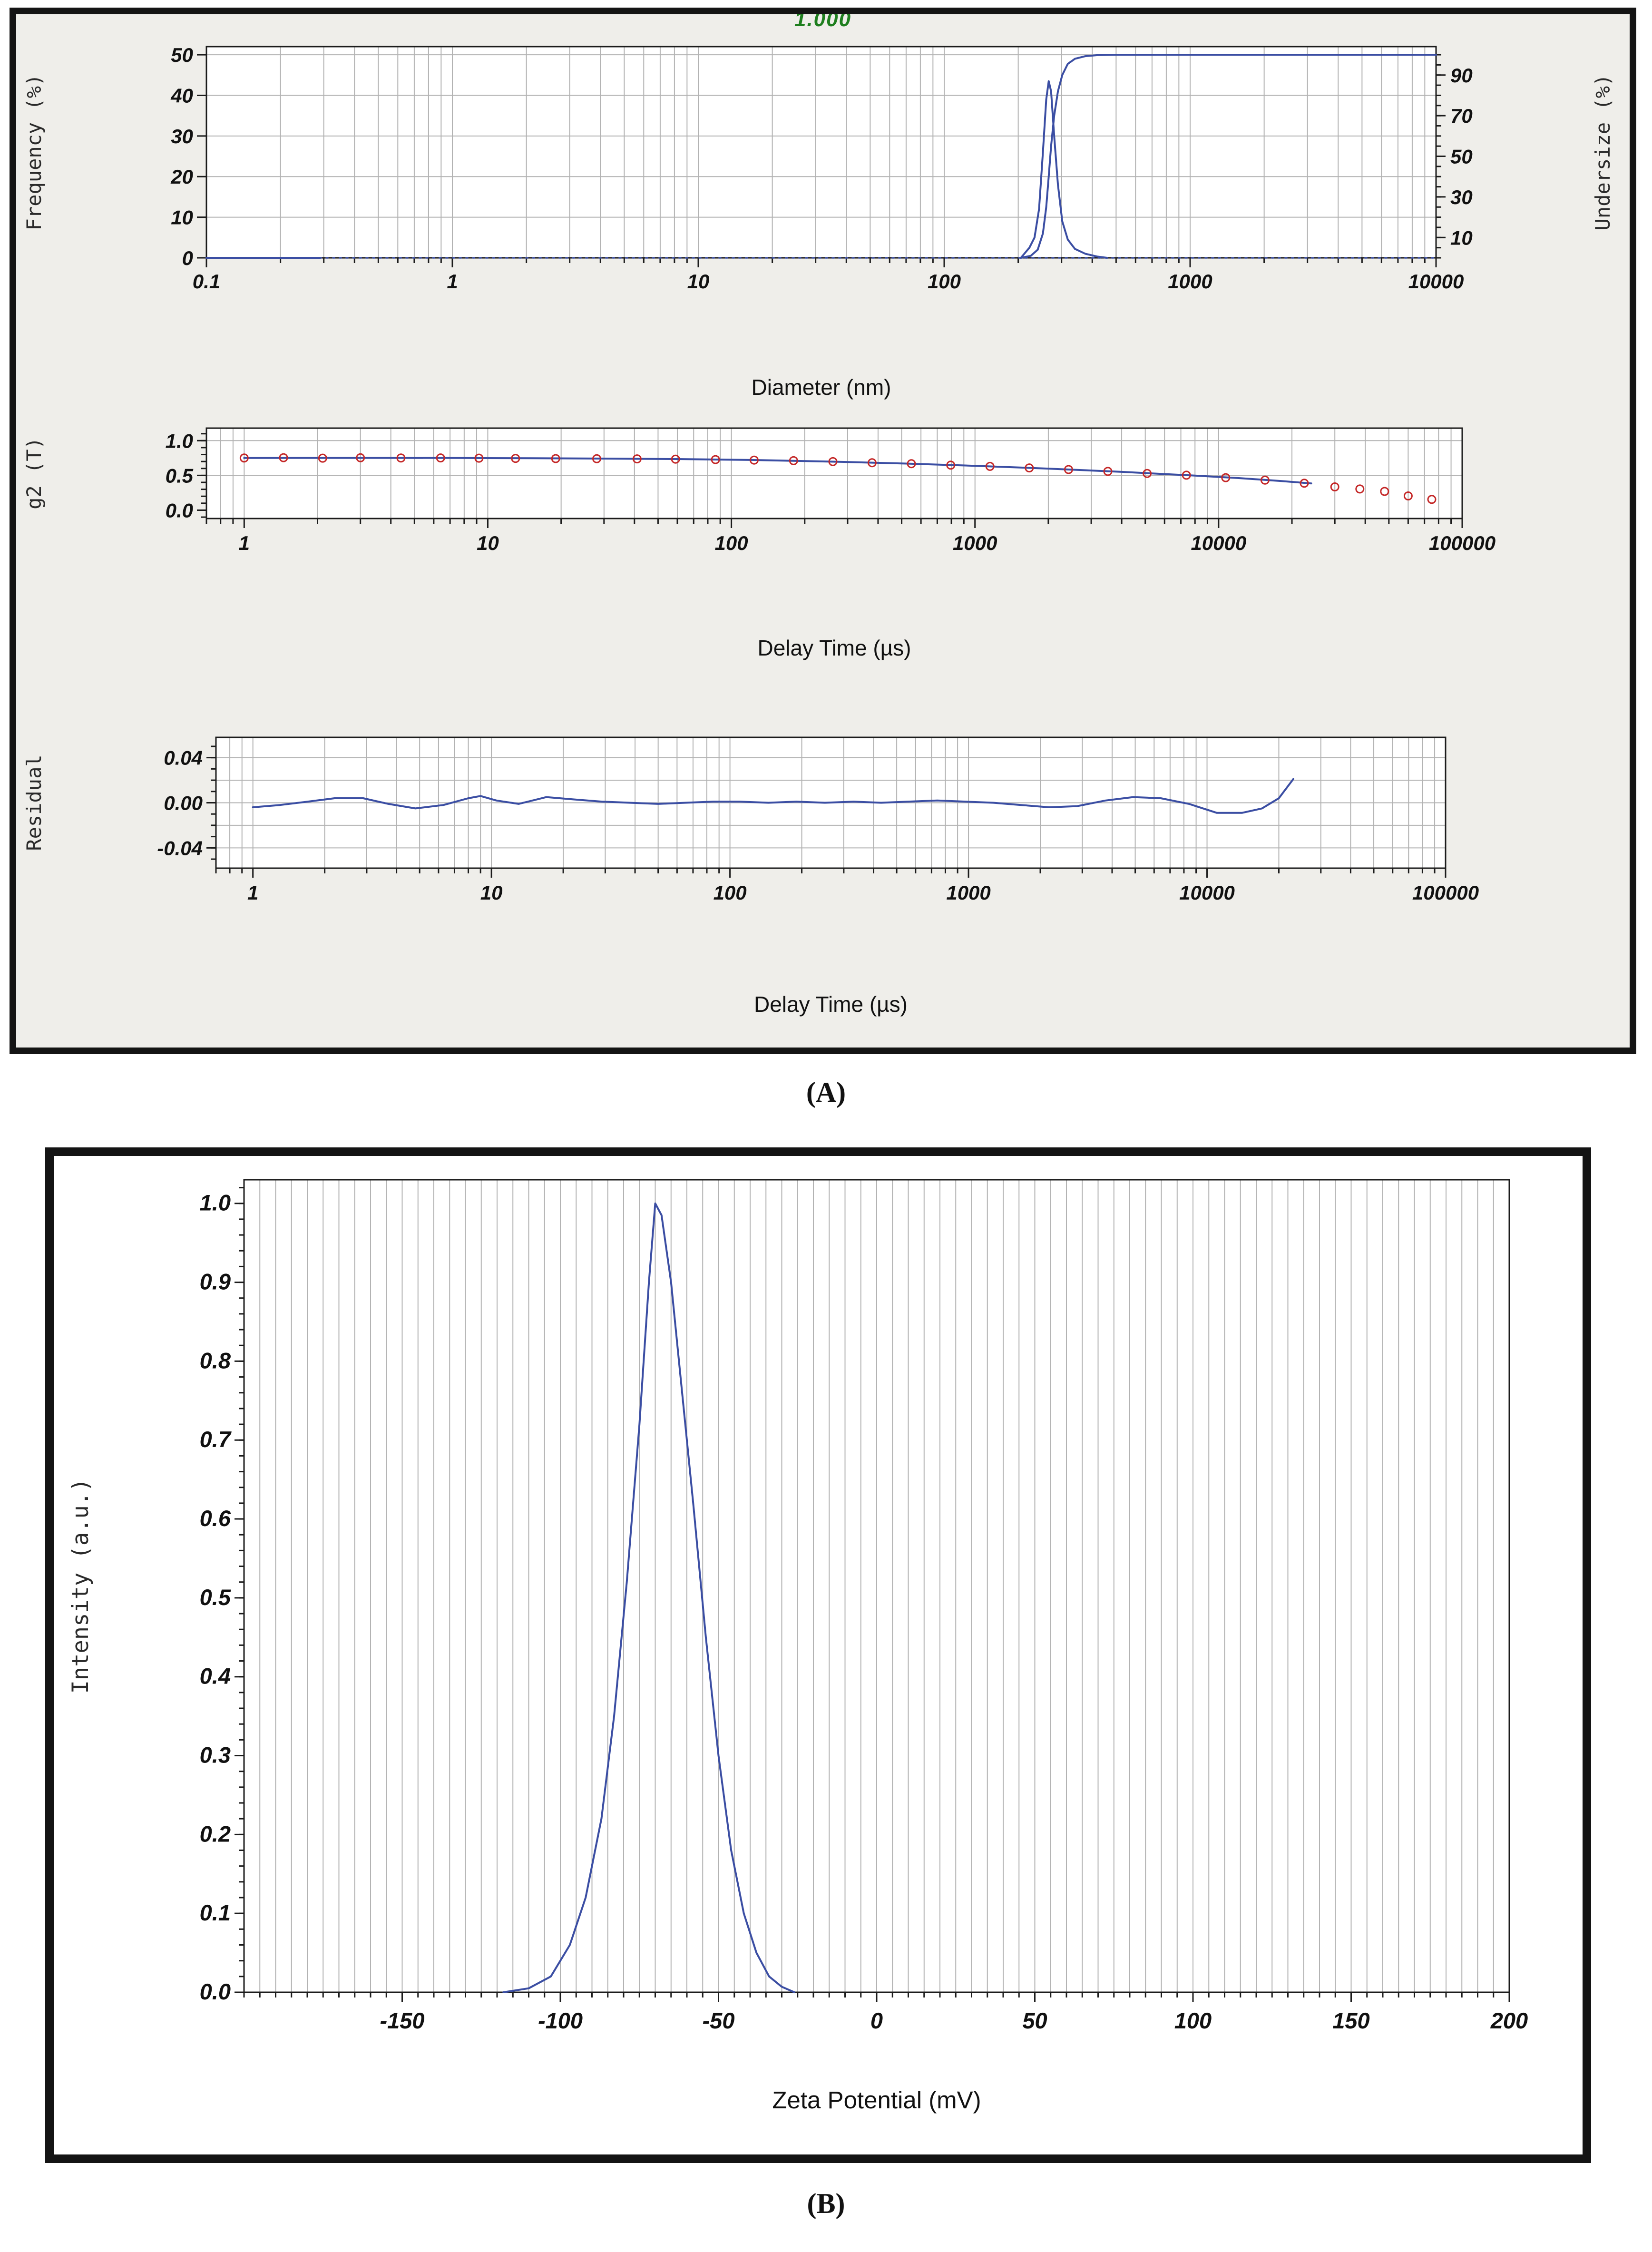 The image size is (1652, 2252). What do you see at coordinates (215, 1360) in the screenshot?
I see `y-tick-label: 0.8` at bounding box center [215, 1360].